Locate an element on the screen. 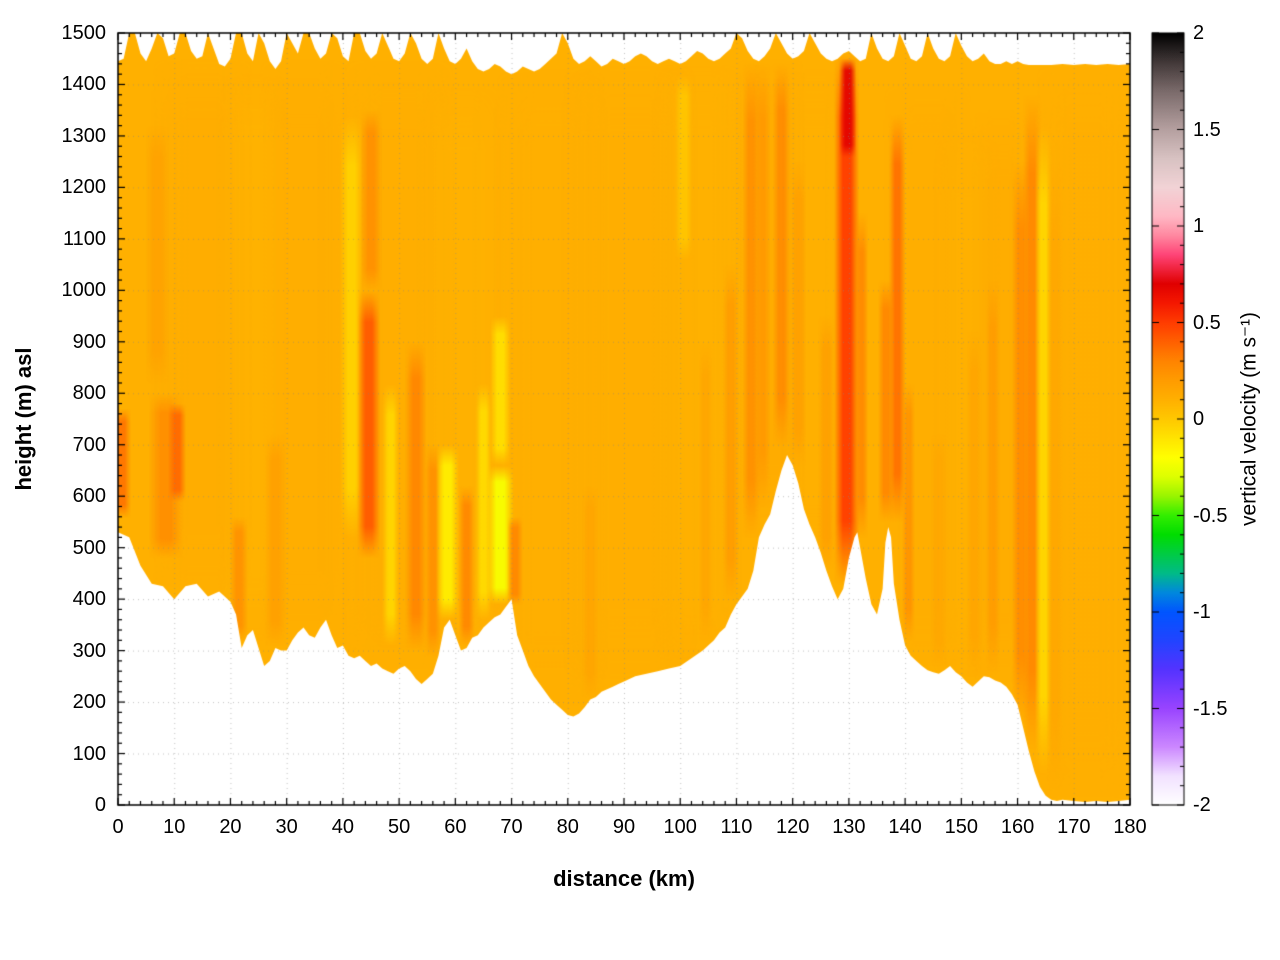  x-tick-label: 120 is located at coordinates (792, 827).